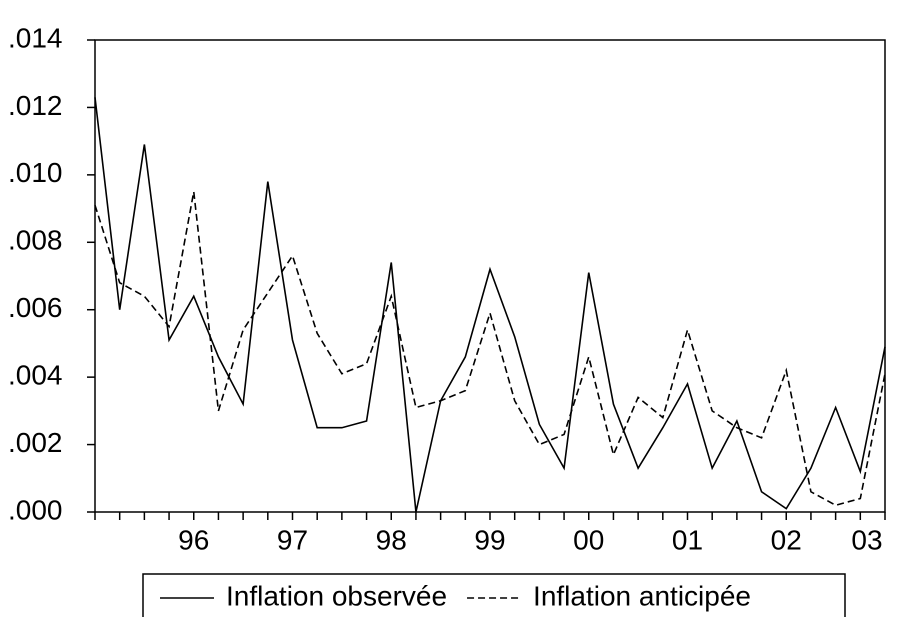  Describe the element at coordinates (35, 172) in the screenshot. I see `y-tick-label: .010` at that location.